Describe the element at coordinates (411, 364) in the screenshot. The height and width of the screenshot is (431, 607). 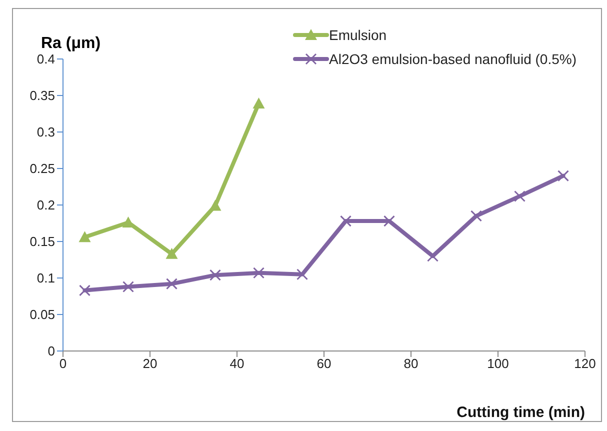
I see `x-tick-label: 80` at that location.